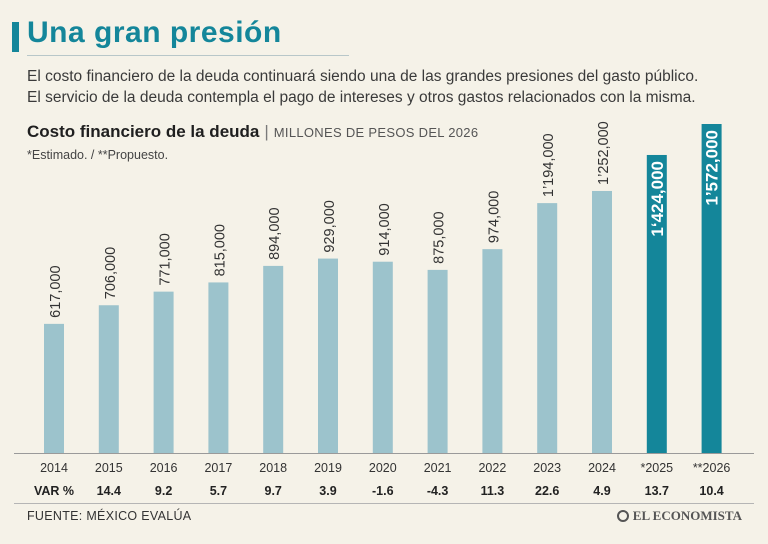 This screenshot has height=544, width=768. What do you see at coordinates (687, 515) in the screenshot?
I see `logo-text: EL ECONOMISTA` at bounding box center [687, 515].